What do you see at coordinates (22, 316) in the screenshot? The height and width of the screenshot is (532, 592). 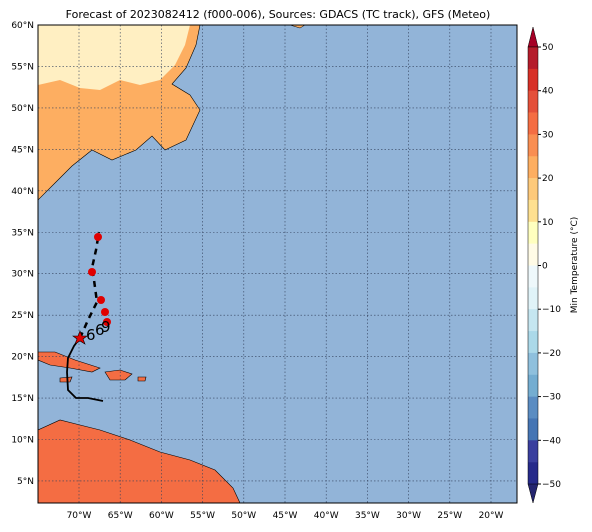 I see `lat-label: 25°N` at bounding box center [22, 316].